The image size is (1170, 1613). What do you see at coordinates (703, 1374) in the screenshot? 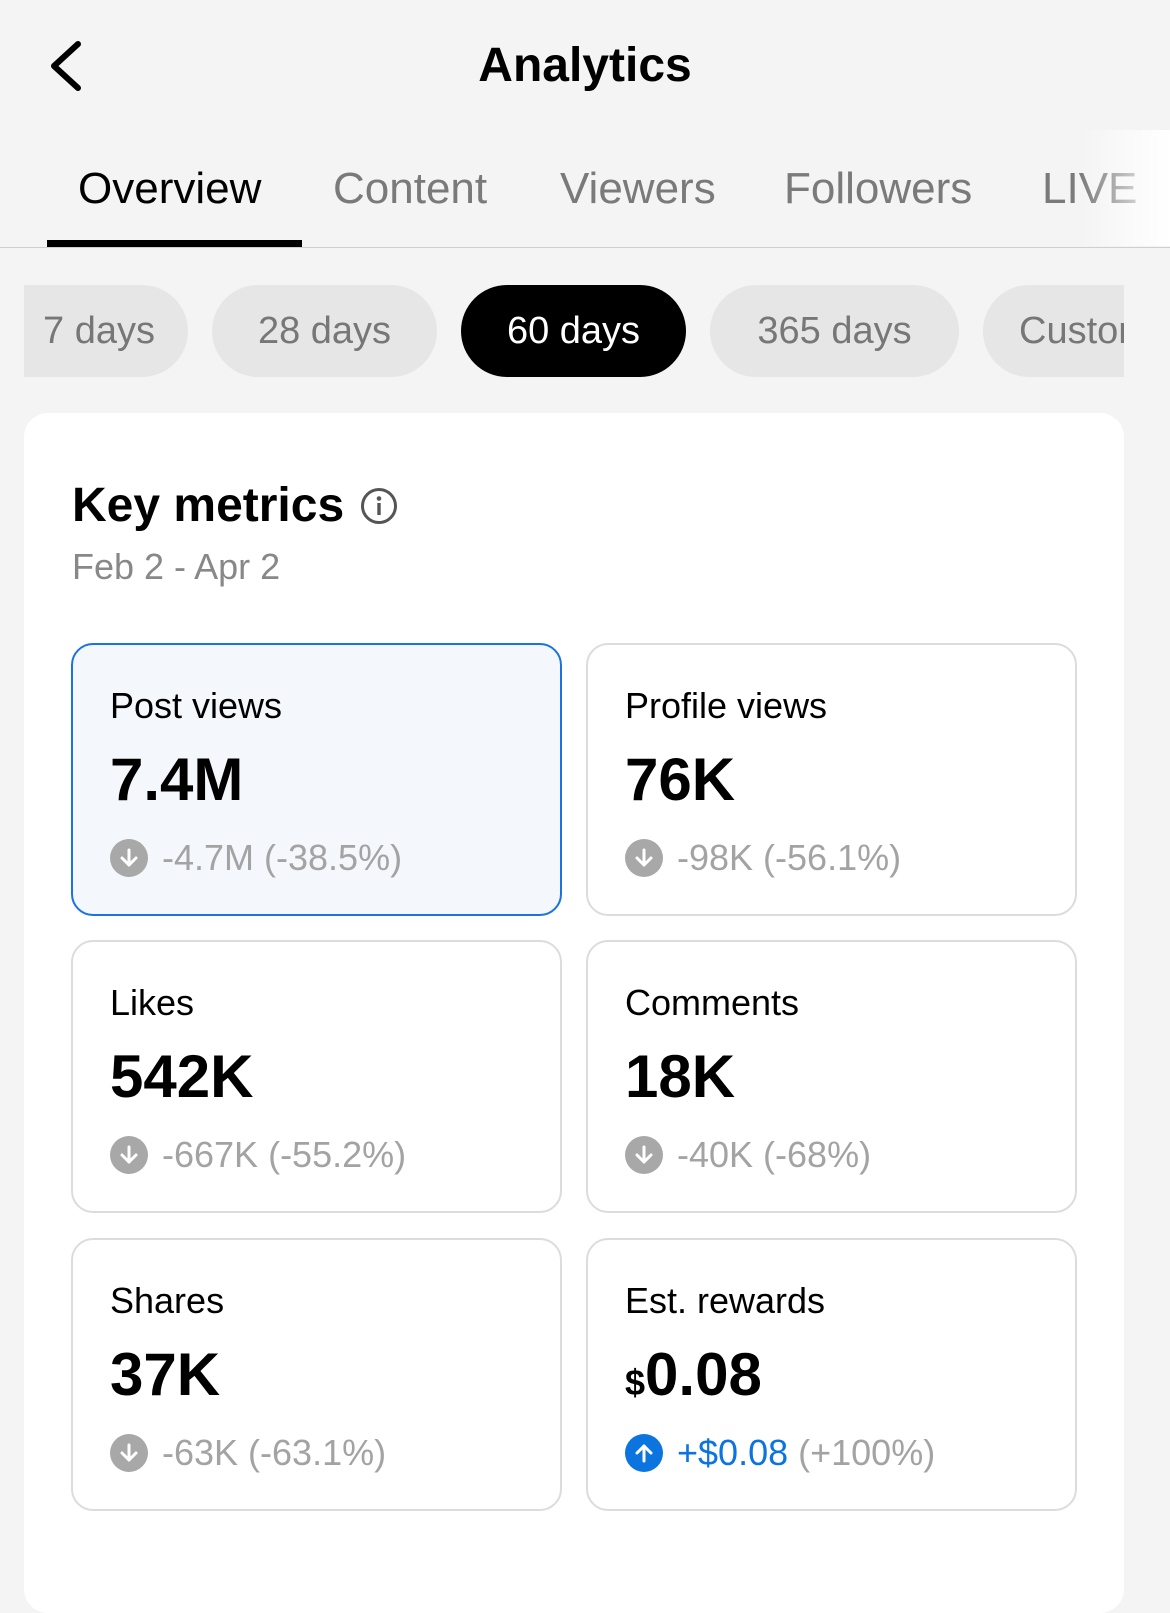
I see `metric-number: 0.08` at bounding box center [703, 1374].